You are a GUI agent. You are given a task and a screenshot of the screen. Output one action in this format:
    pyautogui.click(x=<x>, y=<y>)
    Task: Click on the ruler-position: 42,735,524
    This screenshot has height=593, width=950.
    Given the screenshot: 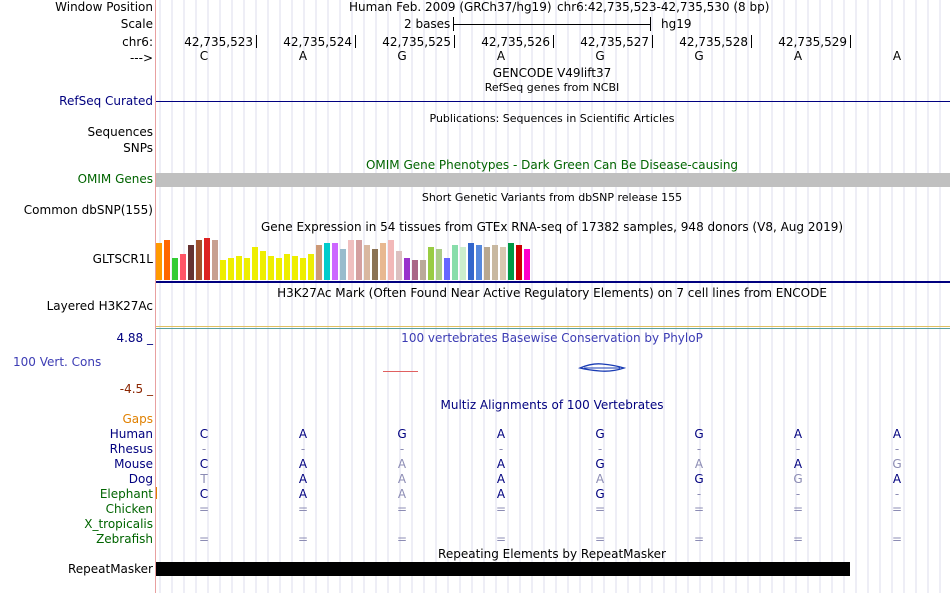 What is the action you would take?
    pyautogui.click(x=317, y=42)
    